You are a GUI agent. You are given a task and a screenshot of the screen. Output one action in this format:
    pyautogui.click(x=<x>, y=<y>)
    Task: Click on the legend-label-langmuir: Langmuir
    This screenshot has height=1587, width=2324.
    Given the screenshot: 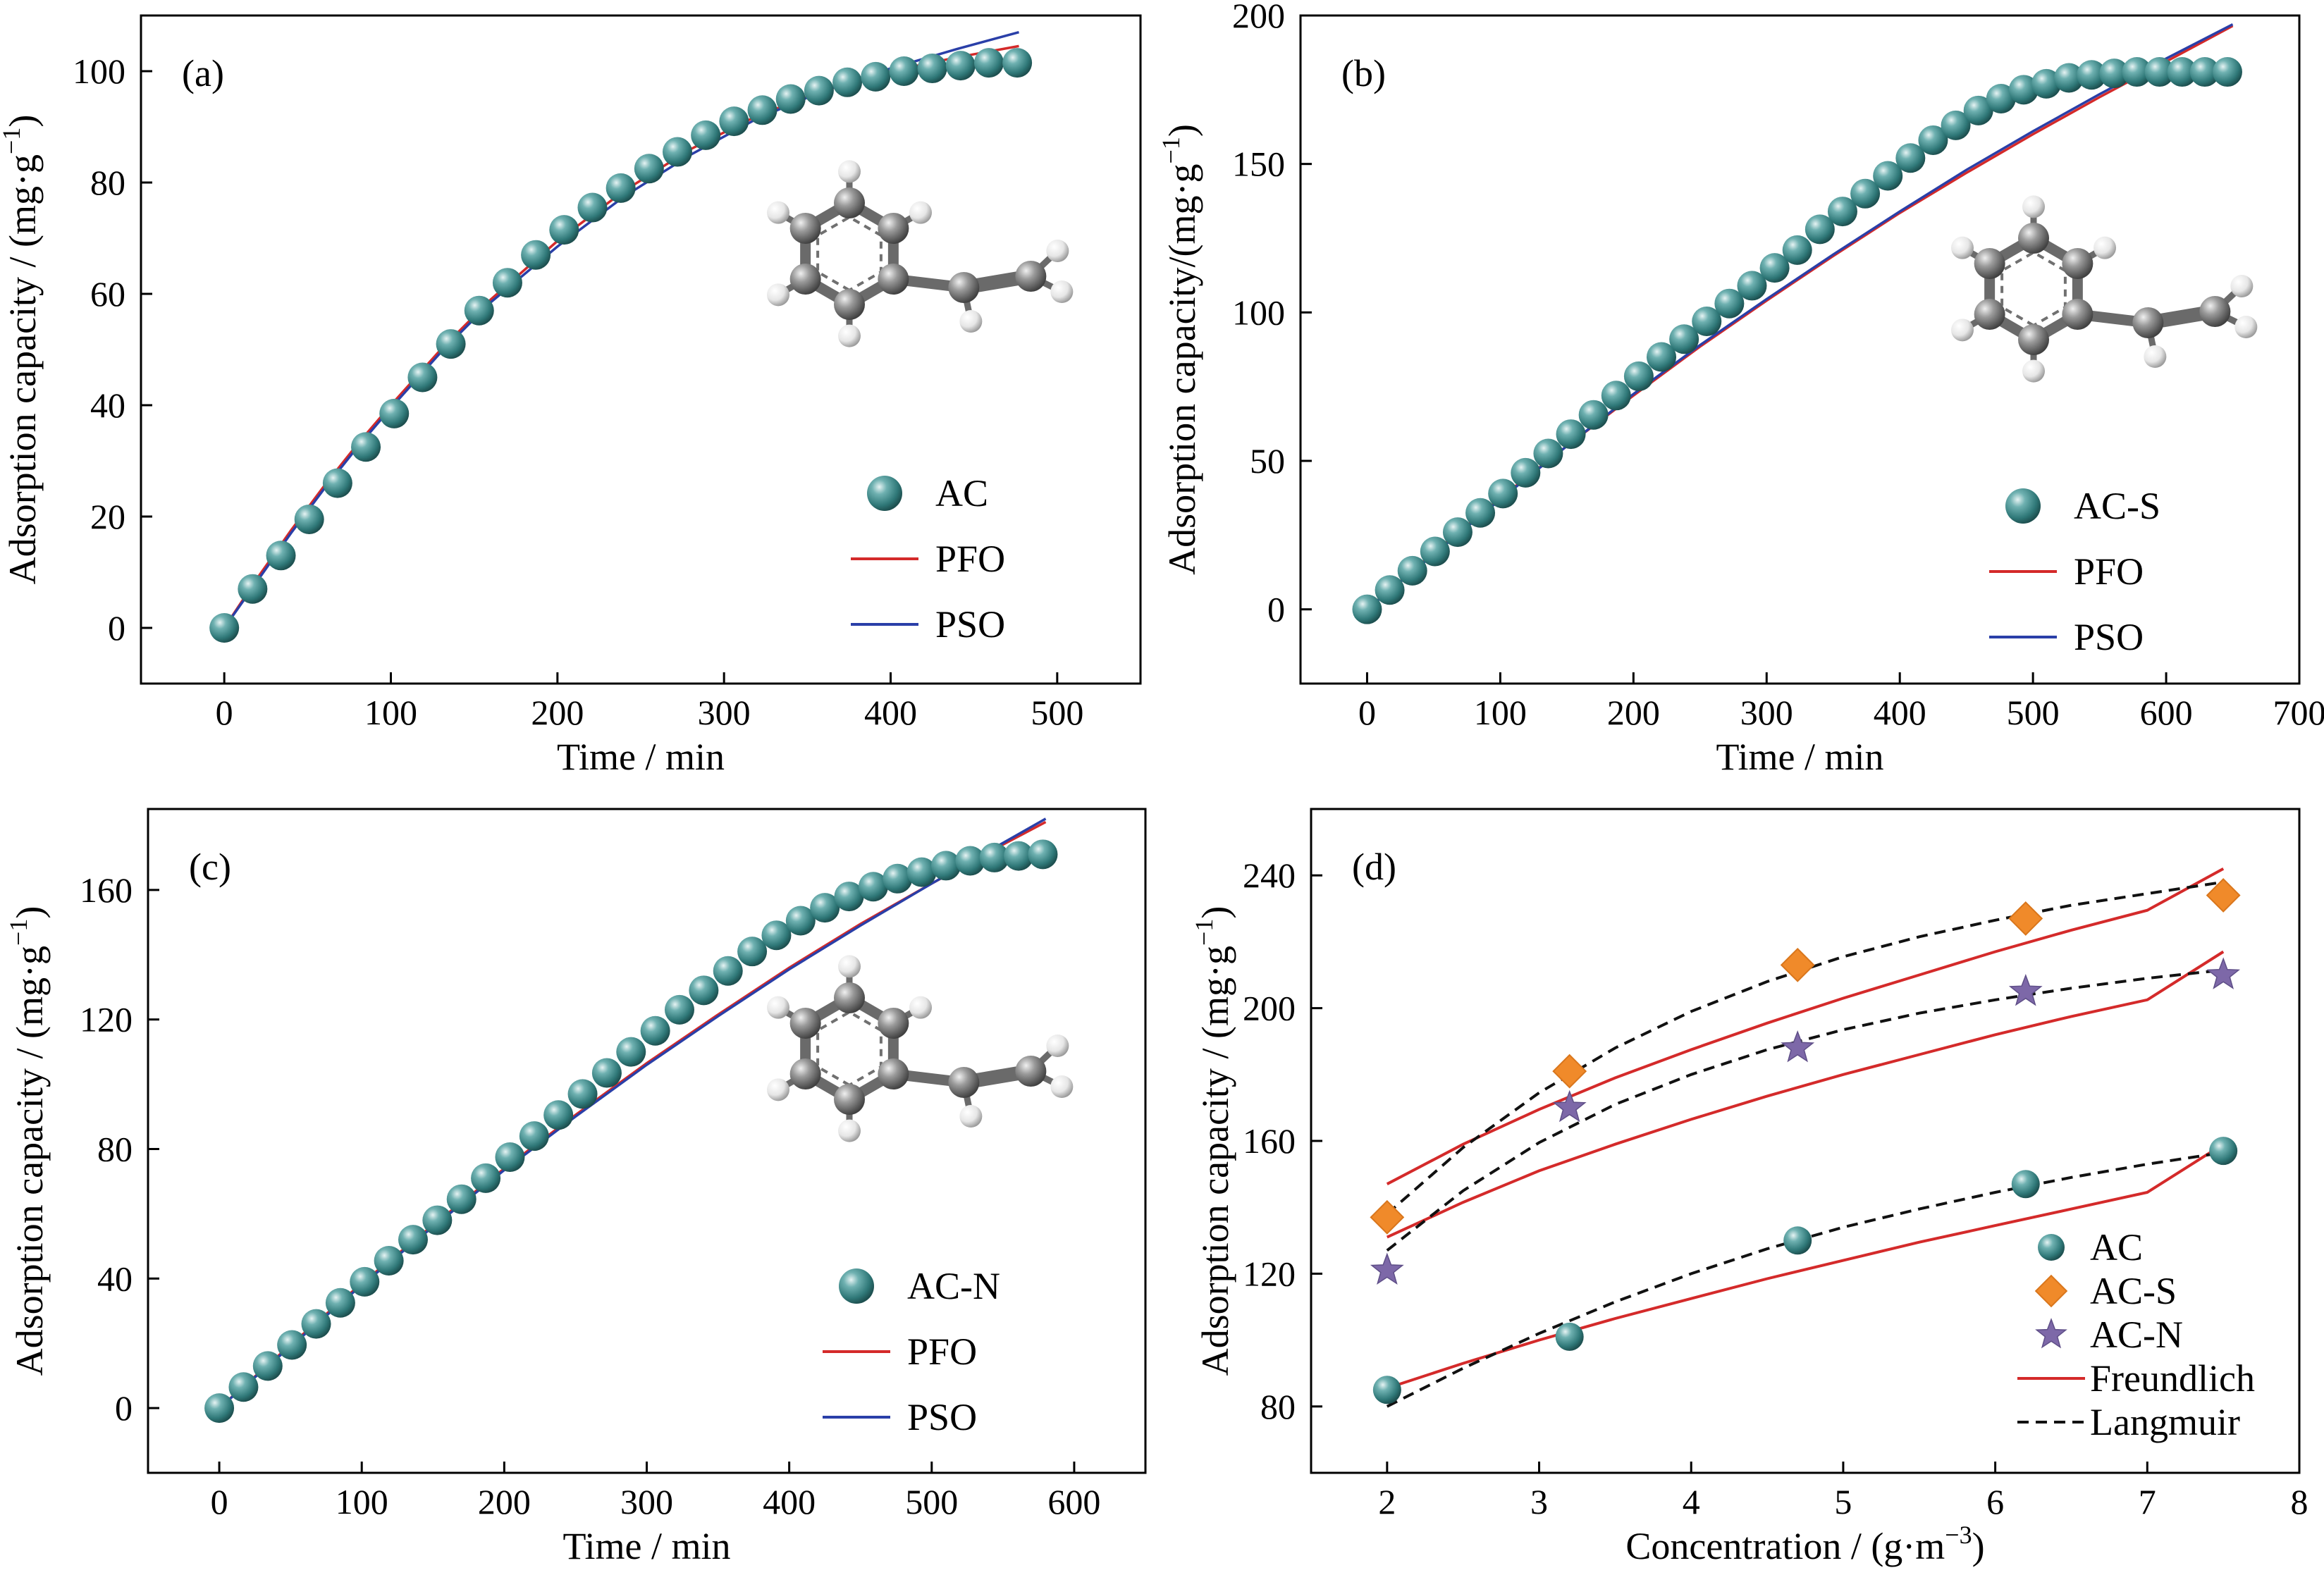 What is the action you would take?
    pyautogui.click(x=2165, y=1422)
    